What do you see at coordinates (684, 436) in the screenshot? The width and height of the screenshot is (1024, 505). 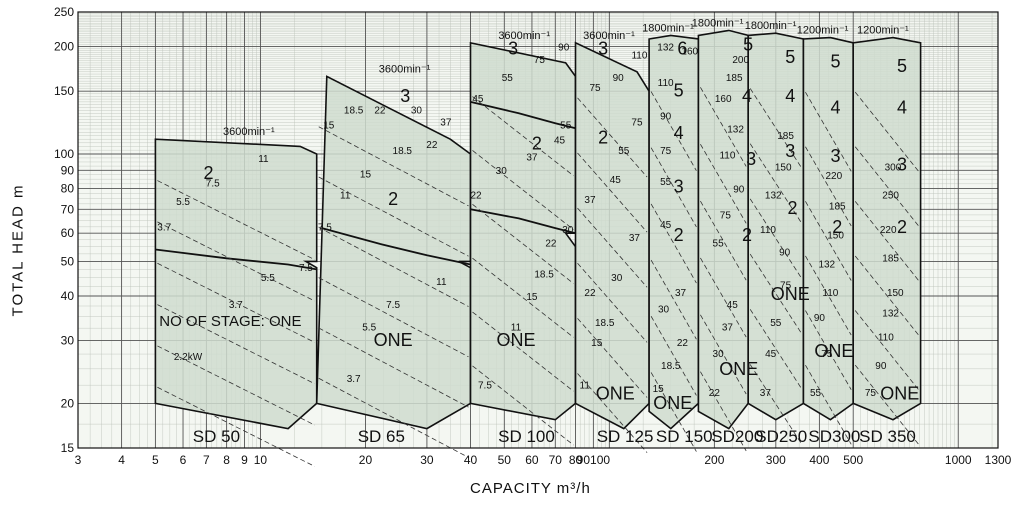 I see `model-label: SD 150` at bounding box center [684, 436].